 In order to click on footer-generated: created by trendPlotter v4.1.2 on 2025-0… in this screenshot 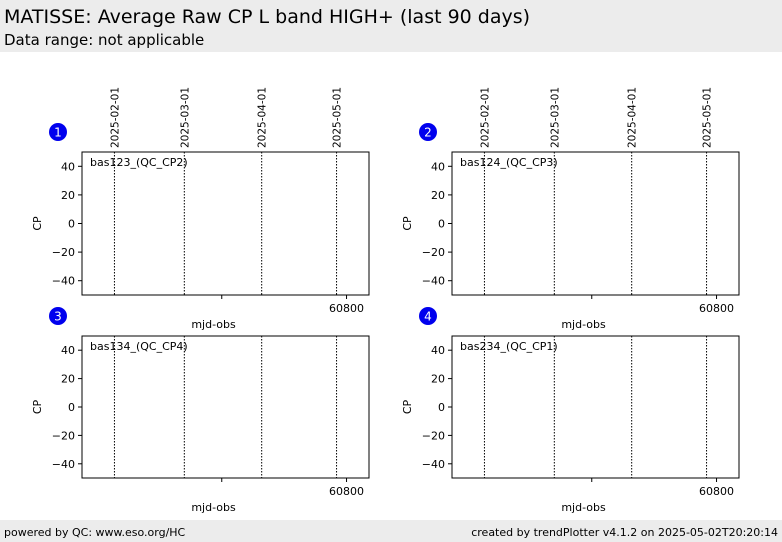, I will do `click(624, 532)`.